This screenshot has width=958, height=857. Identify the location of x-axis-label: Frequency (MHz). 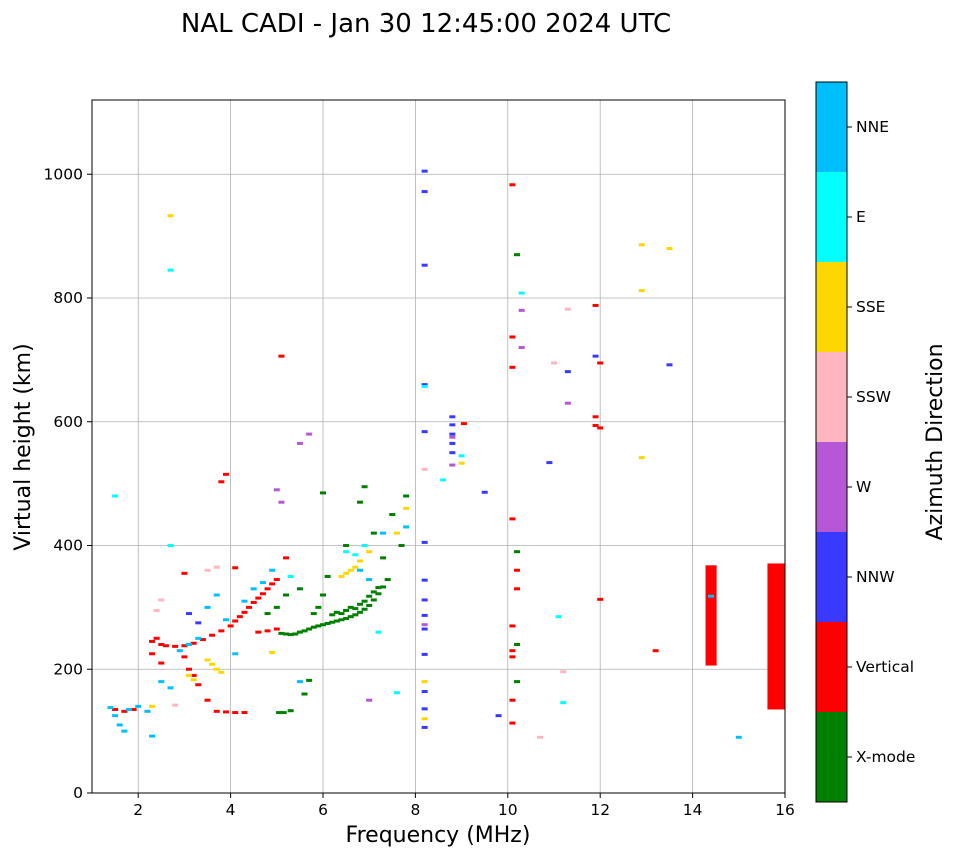
(438, 835).